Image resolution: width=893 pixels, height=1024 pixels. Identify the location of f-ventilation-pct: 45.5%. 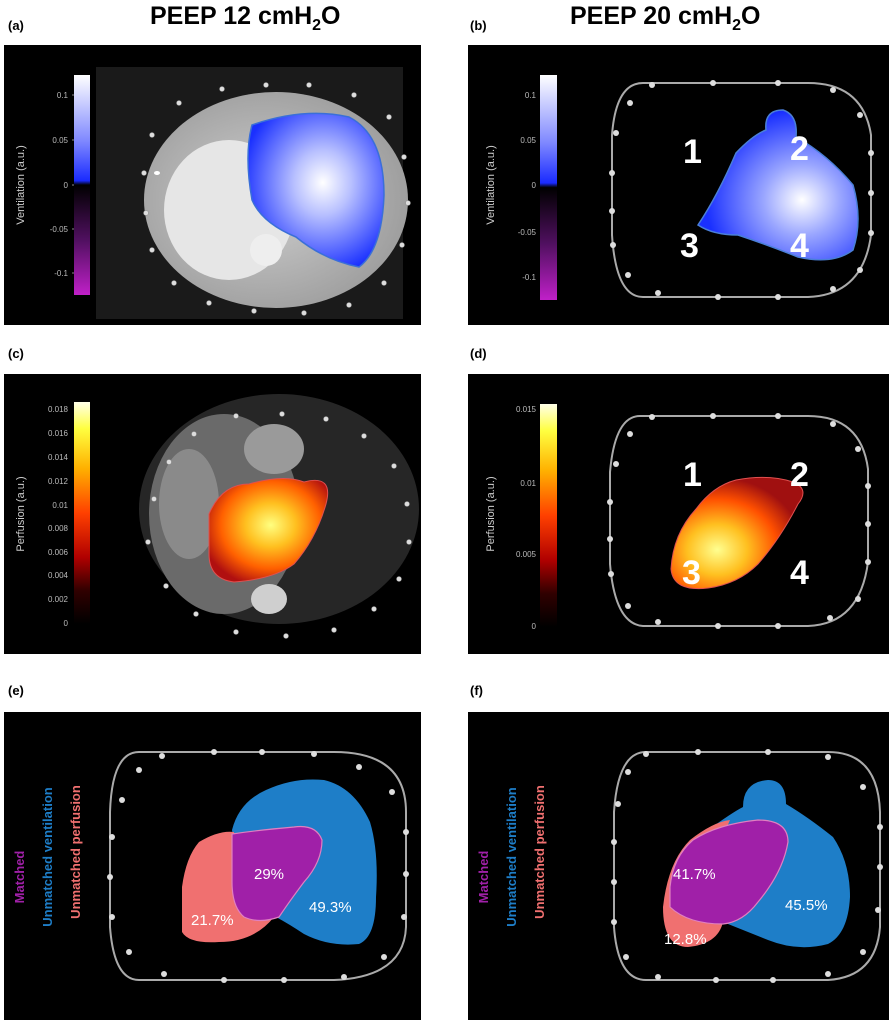
(806, 905).